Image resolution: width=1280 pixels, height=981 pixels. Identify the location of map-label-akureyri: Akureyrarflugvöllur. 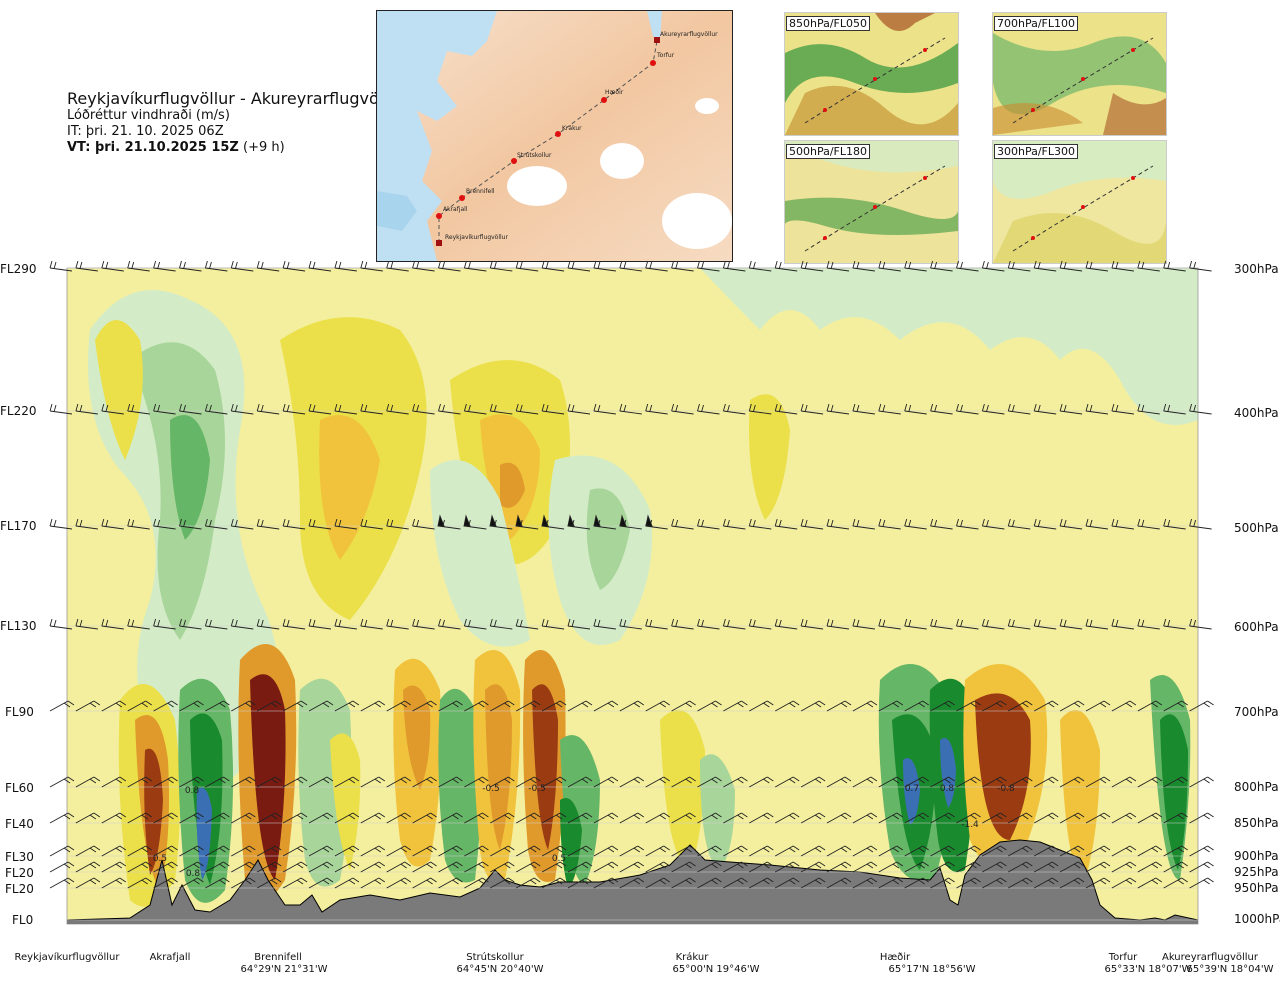
(689, 34).